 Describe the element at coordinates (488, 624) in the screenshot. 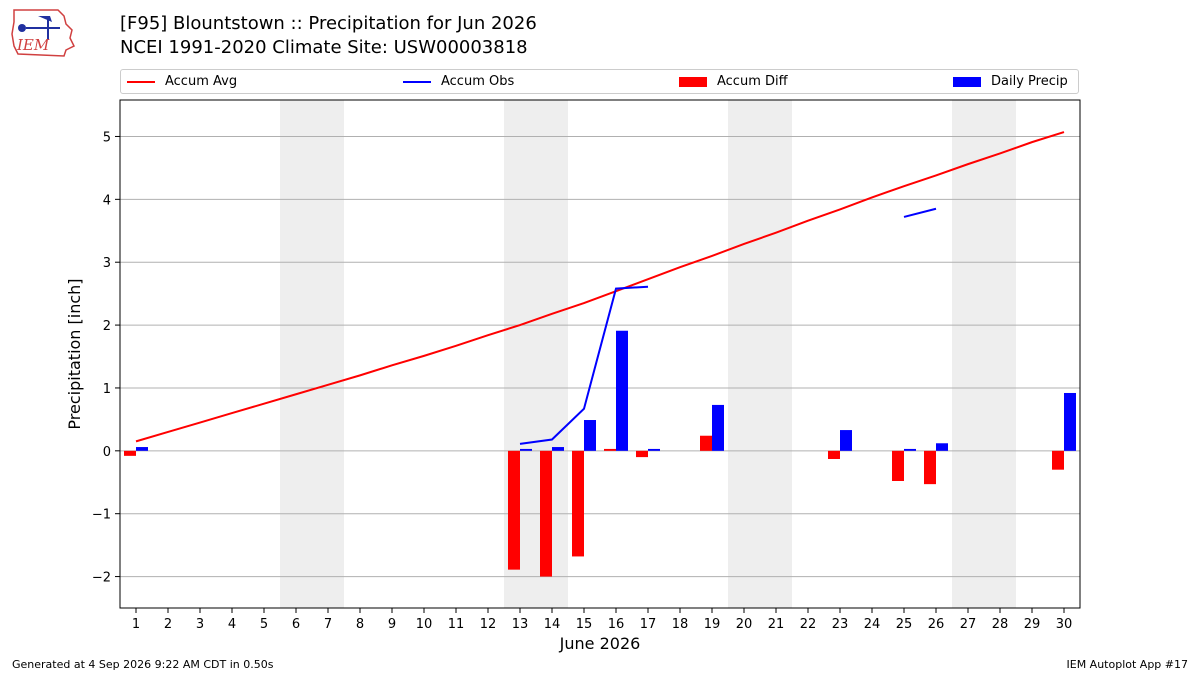

I see `x-tick-label: 12` at that location.